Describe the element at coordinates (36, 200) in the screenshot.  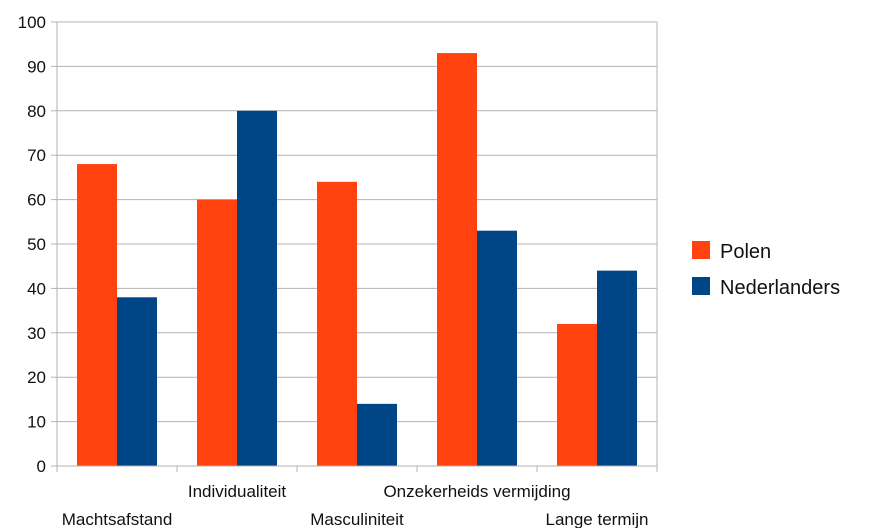
I see `y-tick-label-60: 60` at that location.